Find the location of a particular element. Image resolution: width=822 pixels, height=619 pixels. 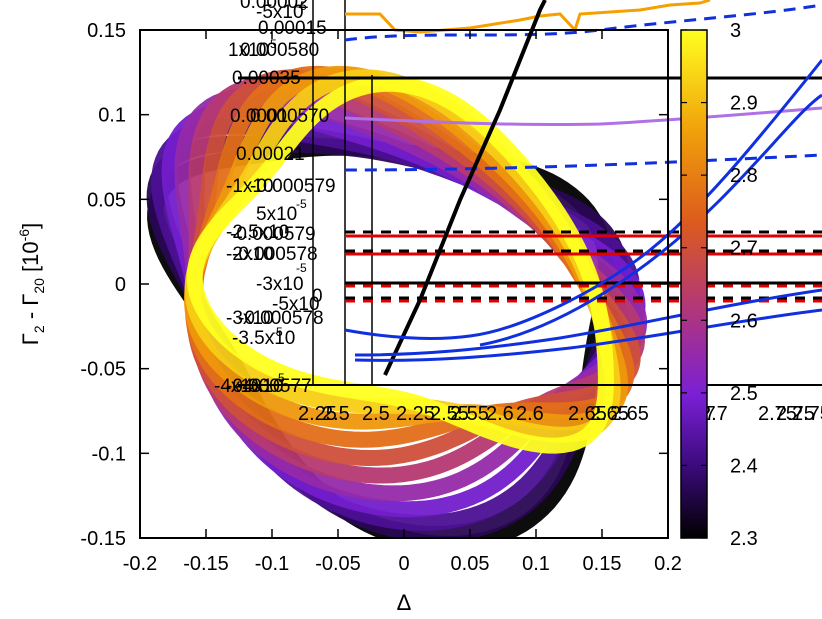

colorbar-tick-label: 2.6 is located at coordinates (744, 321).